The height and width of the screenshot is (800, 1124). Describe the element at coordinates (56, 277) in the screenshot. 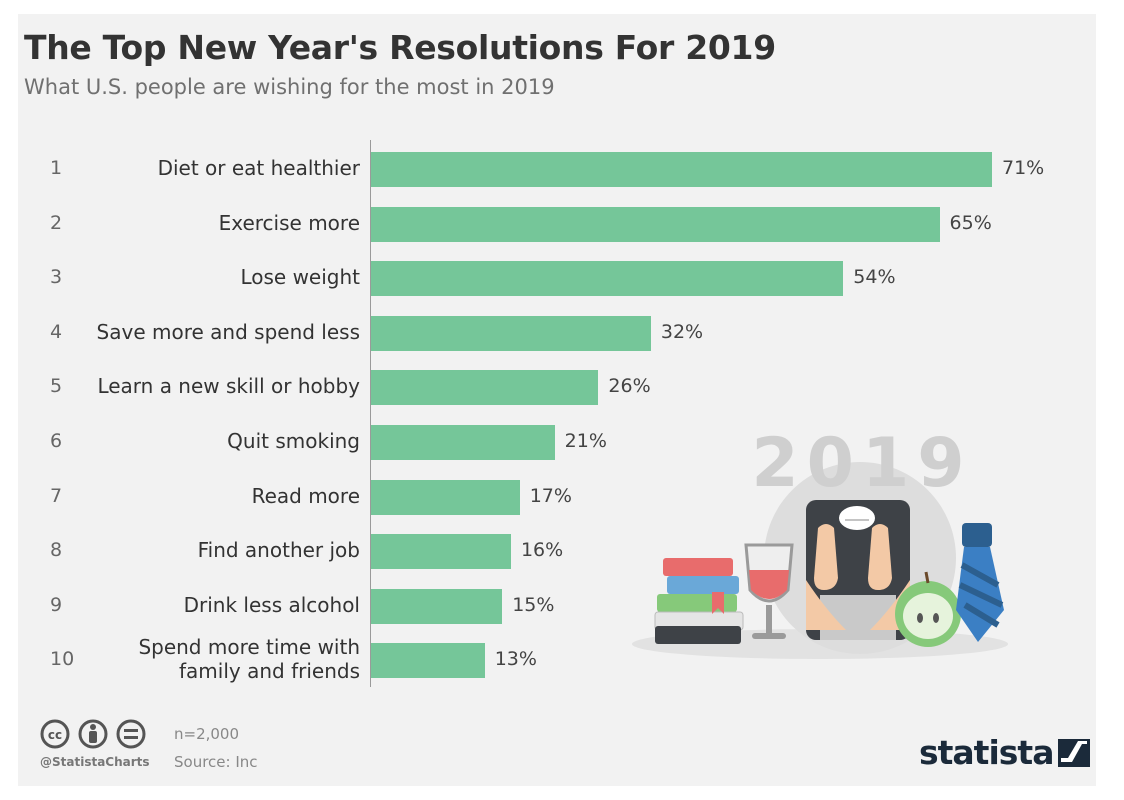

I see `rank-label: 3` at that location.